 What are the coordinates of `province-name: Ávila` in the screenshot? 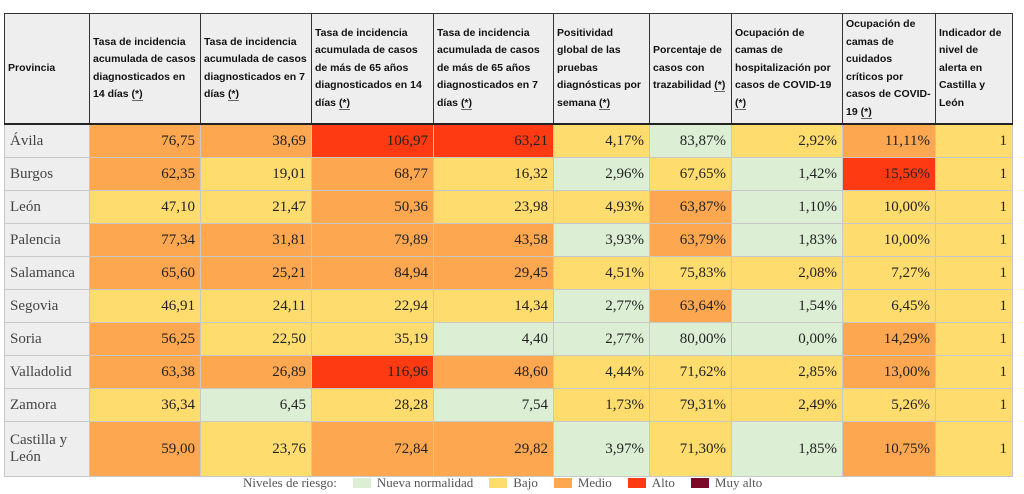 It's located at (47, 140).